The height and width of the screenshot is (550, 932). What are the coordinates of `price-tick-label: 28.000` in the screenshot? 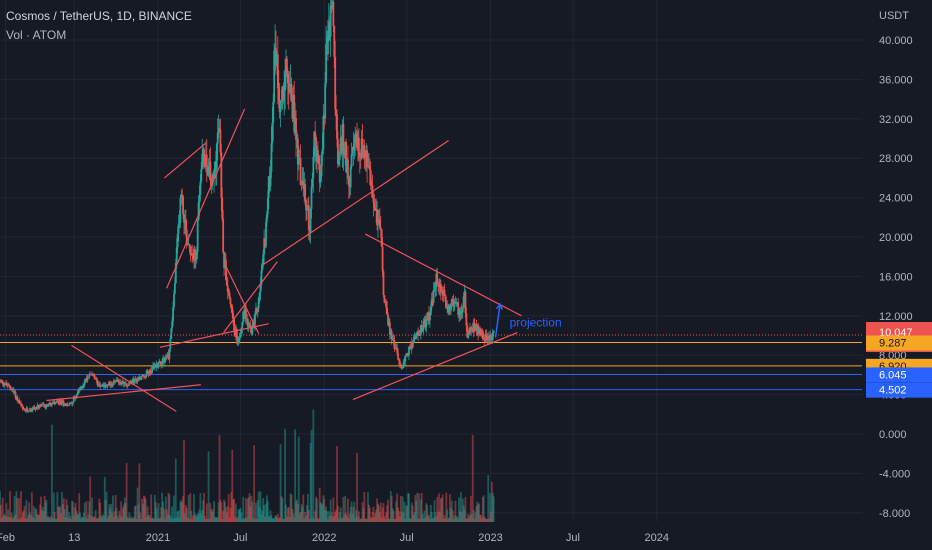 It's located at (896, 159).